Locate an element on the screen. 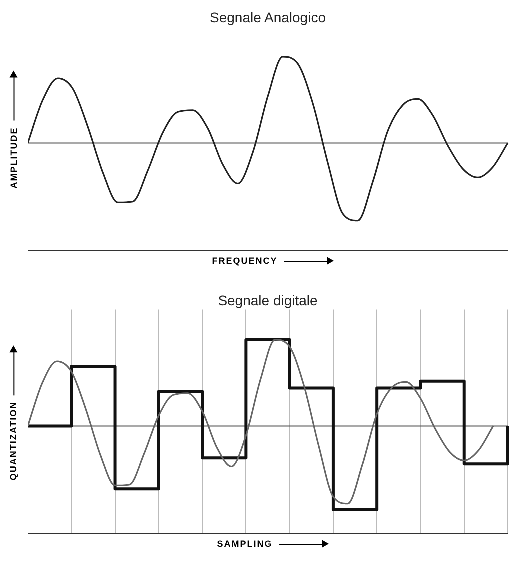 Image resolution: width=523 pixels, height=571 pixels. y-axis-title: QUANTIZATION is located at coordinates (14, 441).